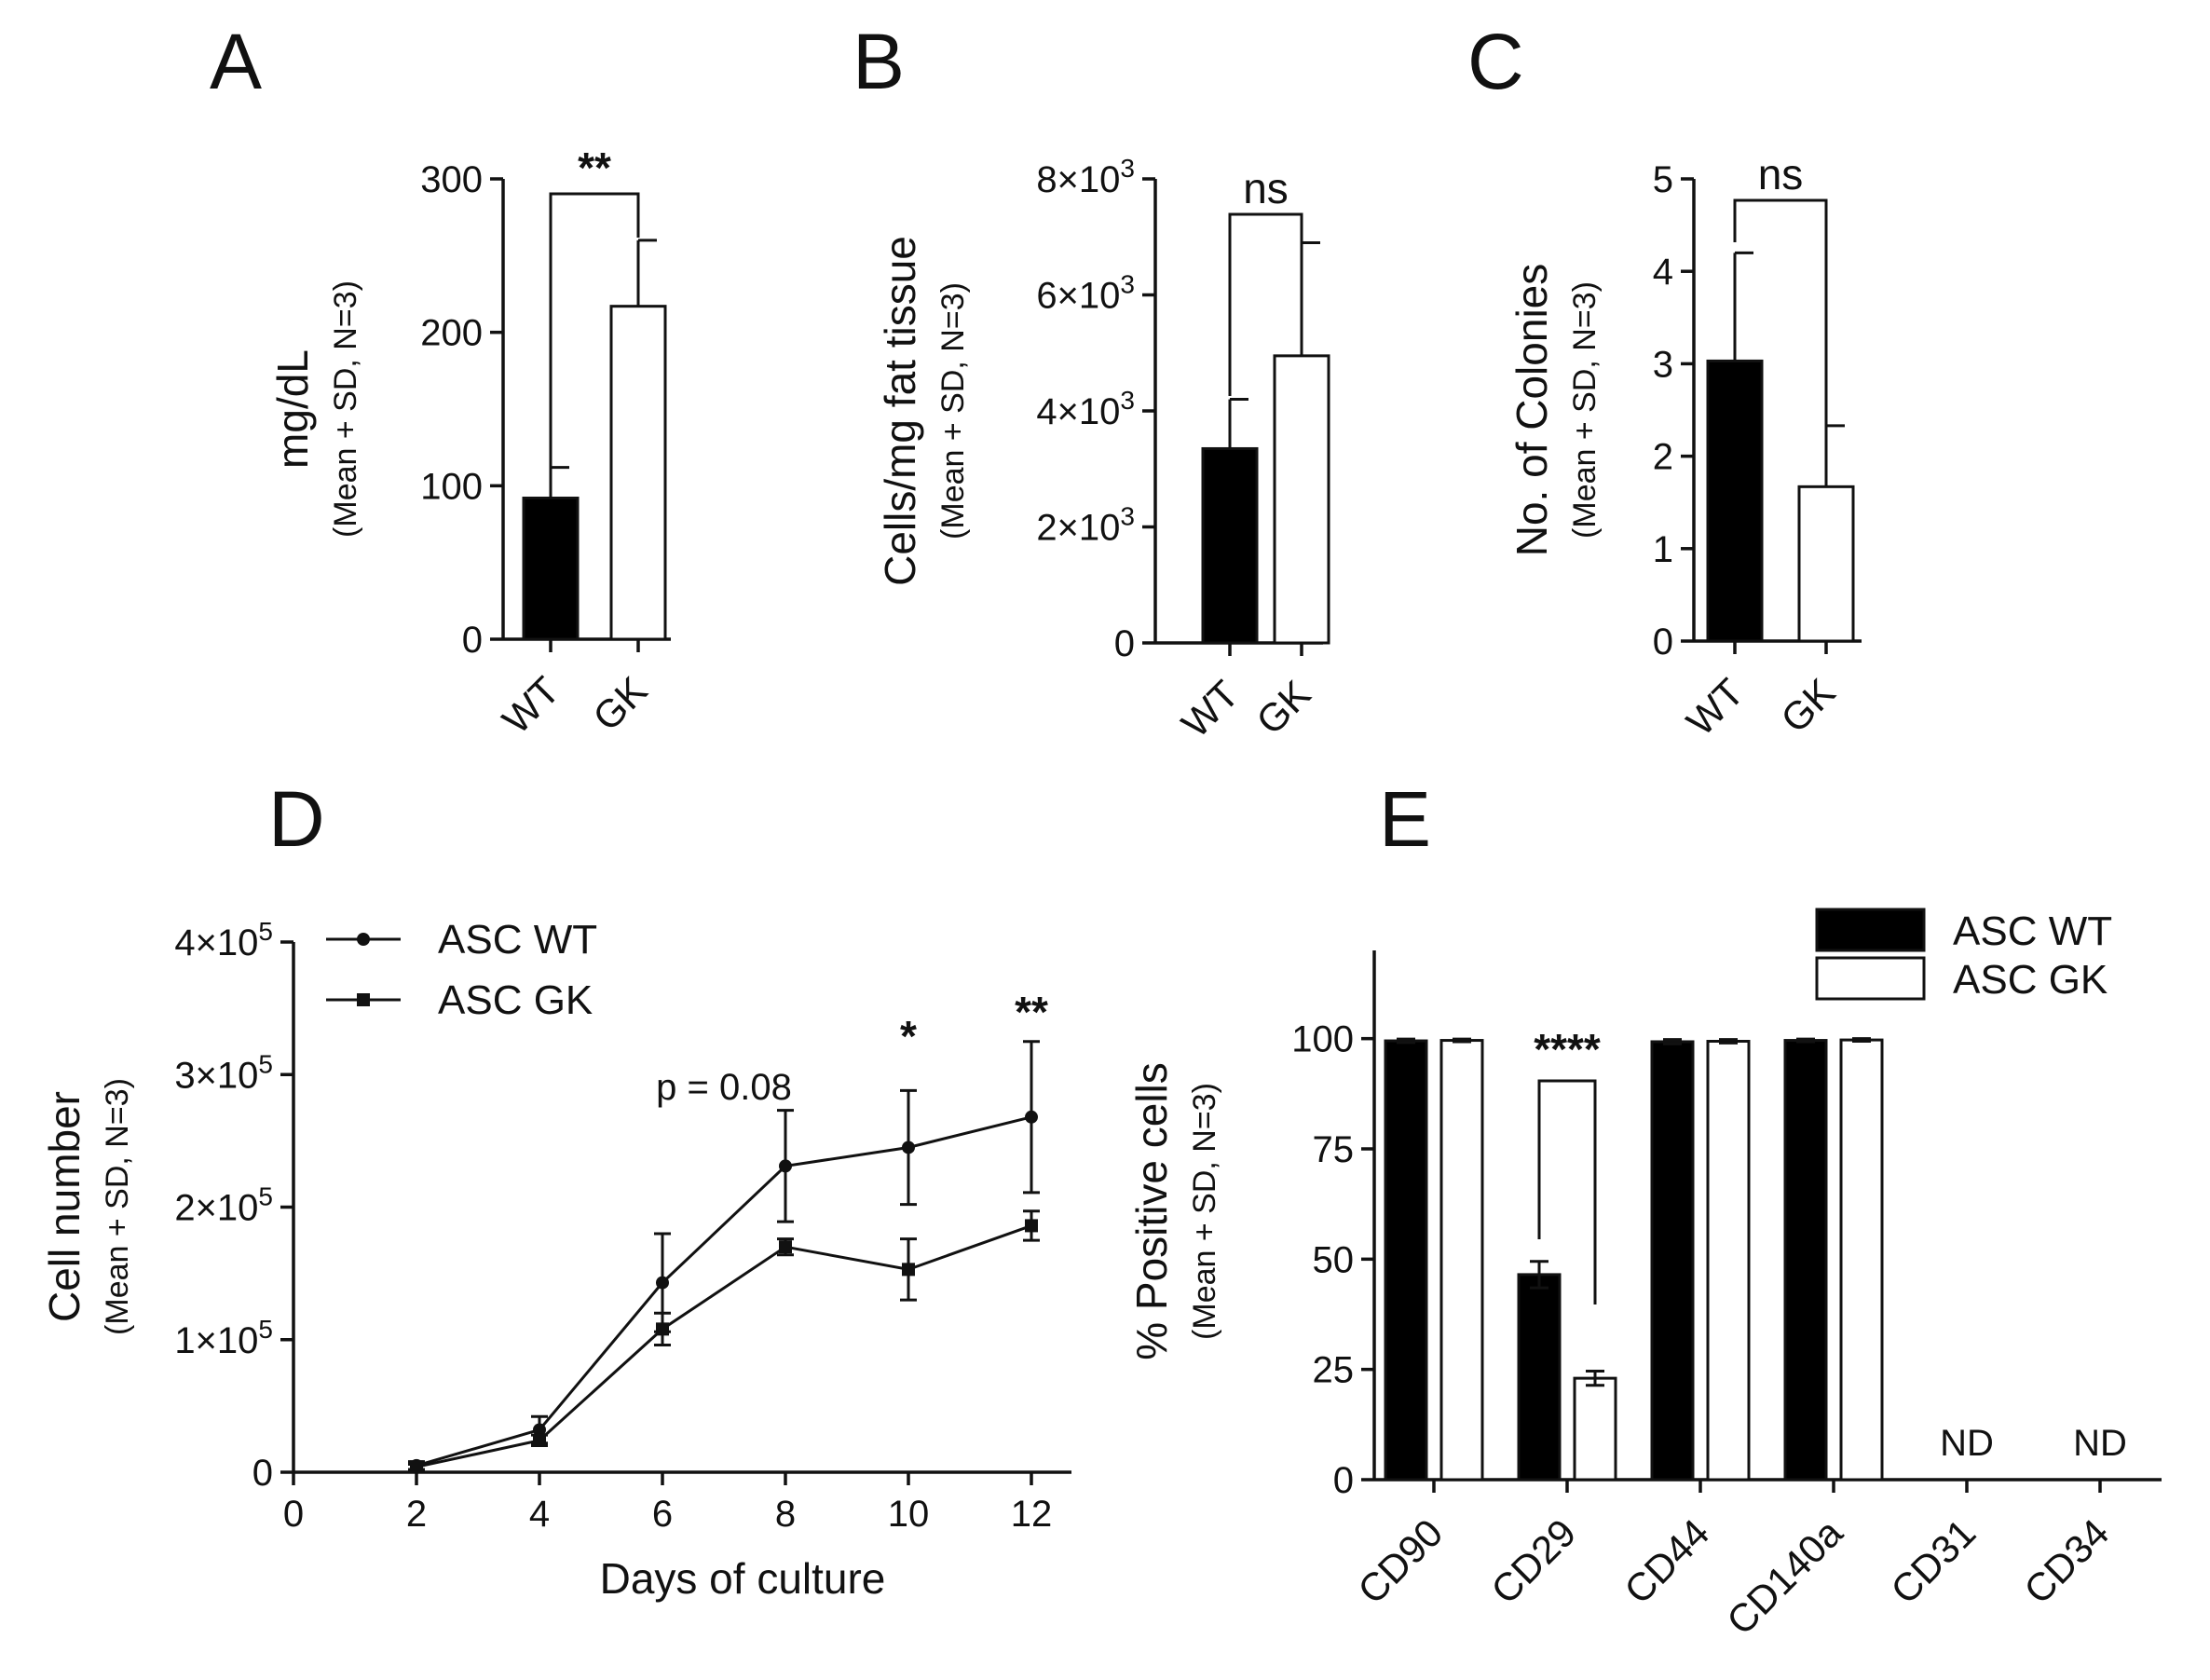 This screenshot has height=1680, width=2210. Describe the element at coordinates (909, 1514) in the screenshot. I see `x-tick-label: 10` at that location.